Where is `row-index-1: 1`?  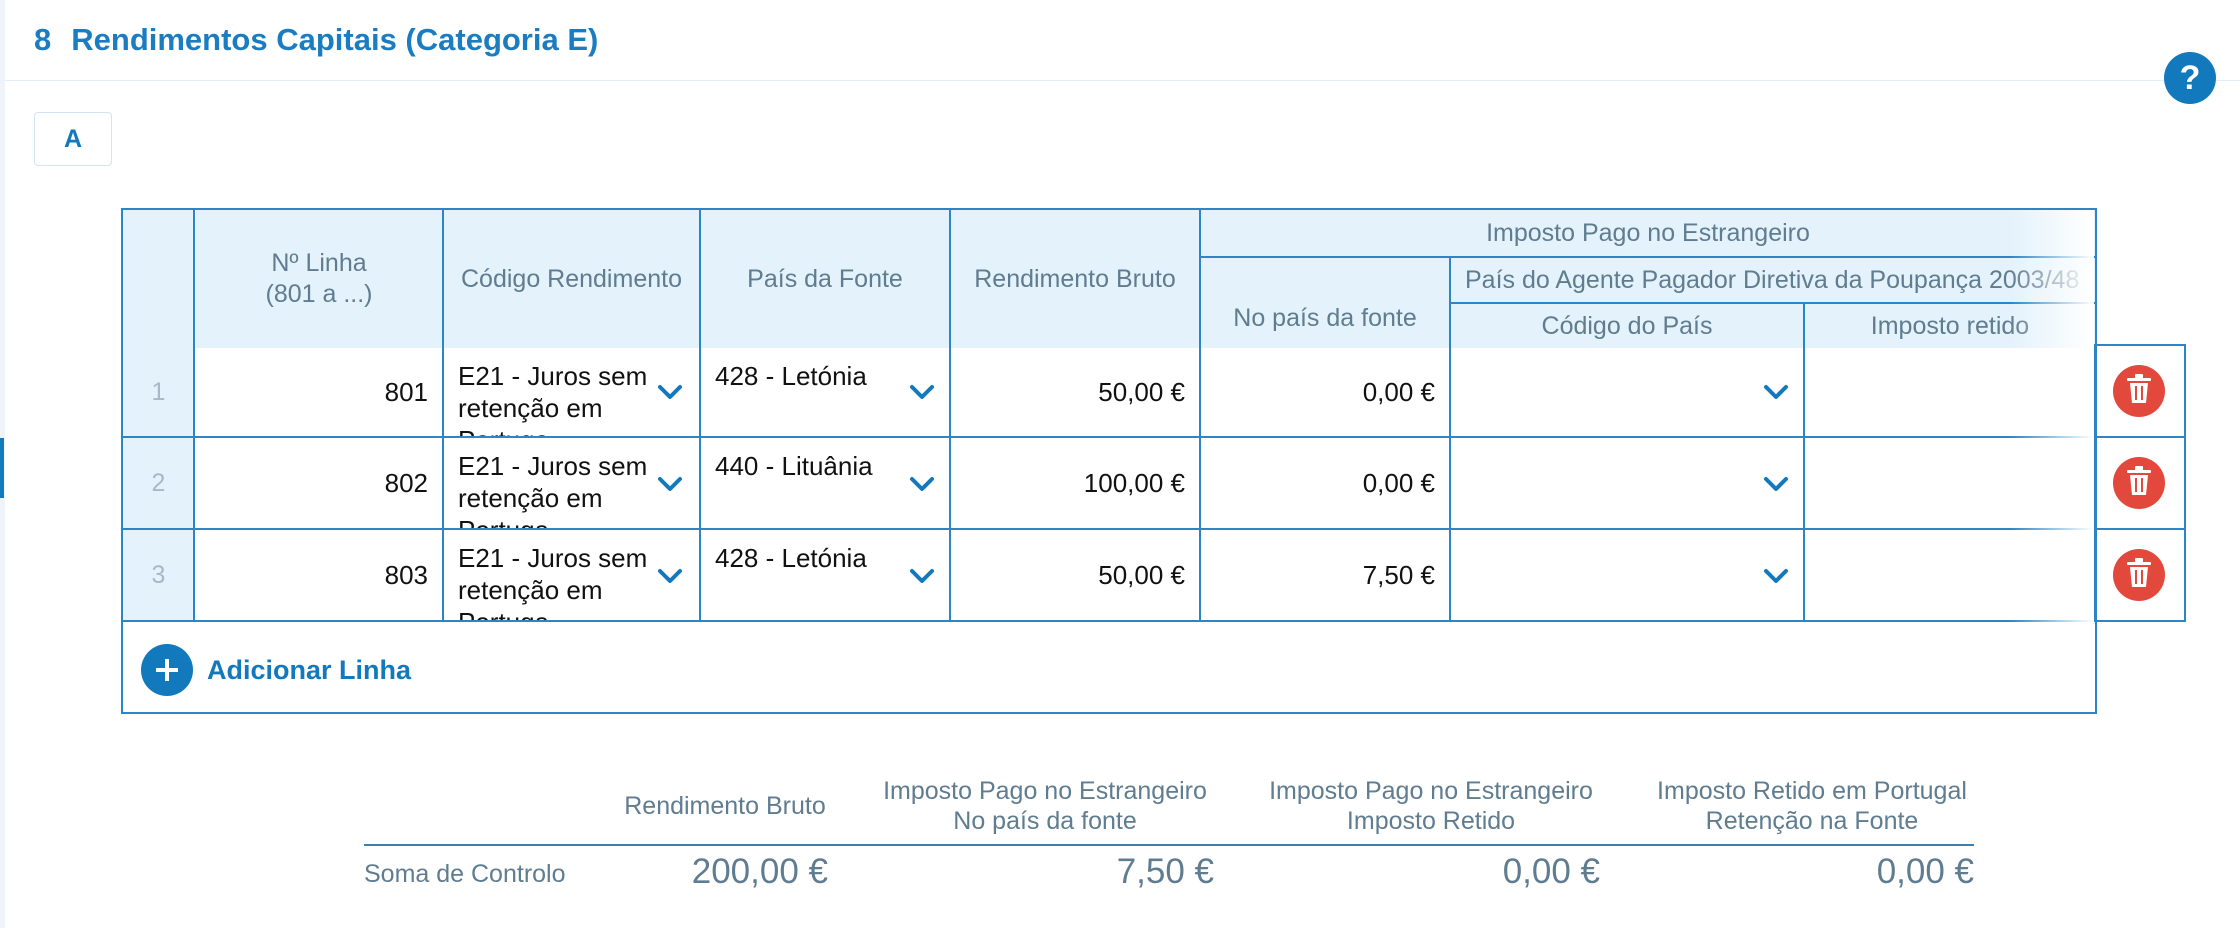 row-index-1: 1 is located at coordinates (158, 392).